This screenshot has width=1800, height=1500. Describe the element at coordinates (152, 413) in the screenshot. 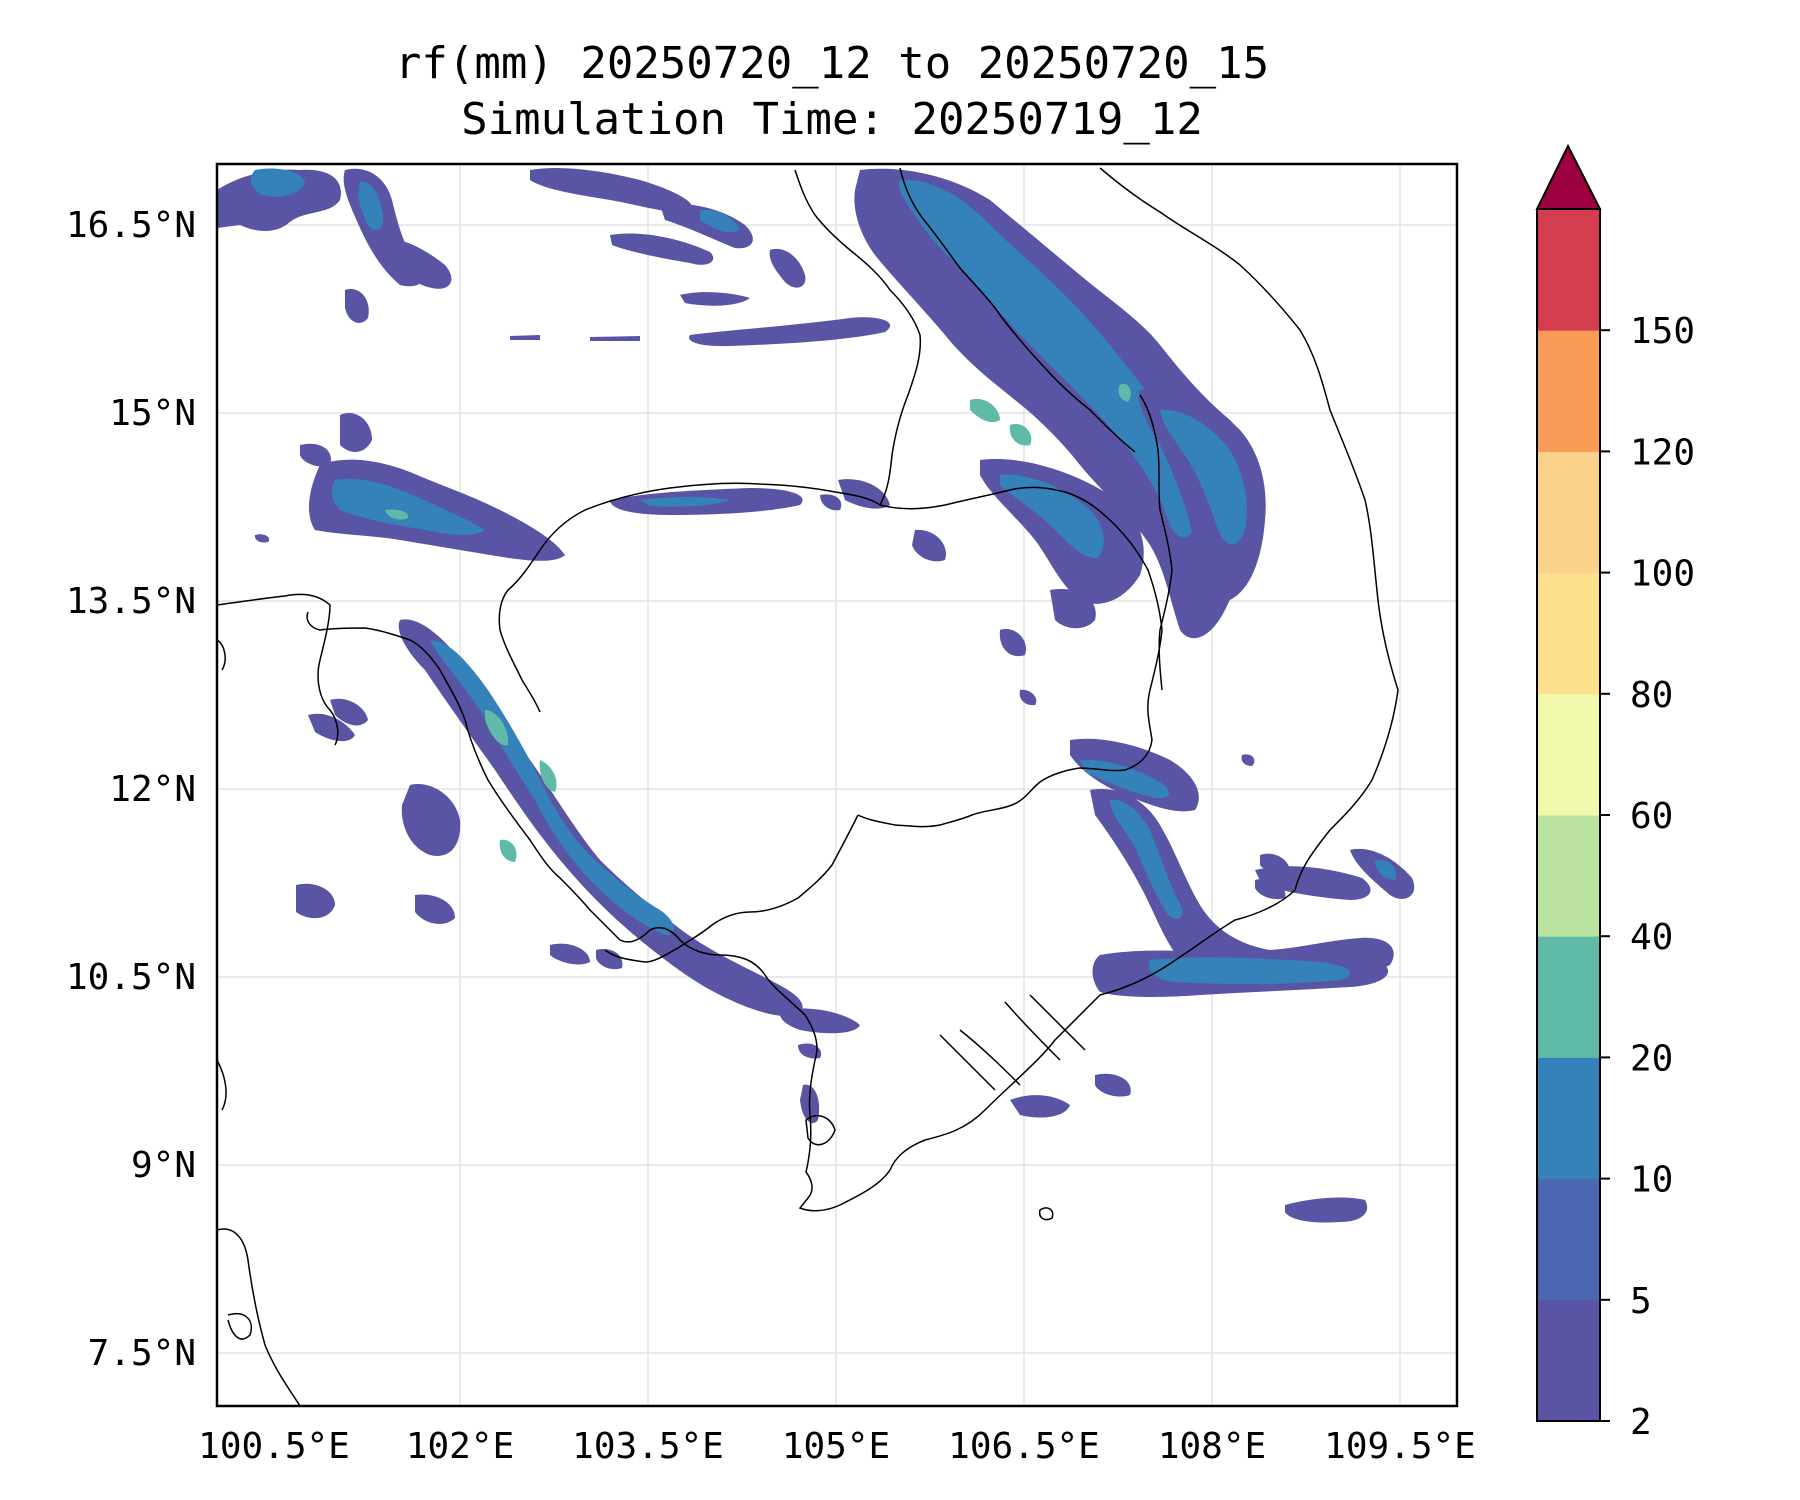

I see `lat-tick-label: 15°N` at that location.